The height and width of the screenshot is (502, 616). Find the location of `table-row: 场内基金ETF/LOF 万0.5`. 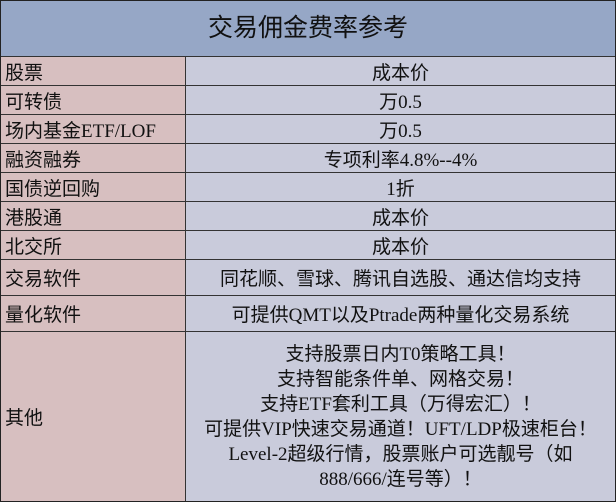

table-row: 场内基金ETF/LOF 万0.5 is located at coordinates (308, 128).